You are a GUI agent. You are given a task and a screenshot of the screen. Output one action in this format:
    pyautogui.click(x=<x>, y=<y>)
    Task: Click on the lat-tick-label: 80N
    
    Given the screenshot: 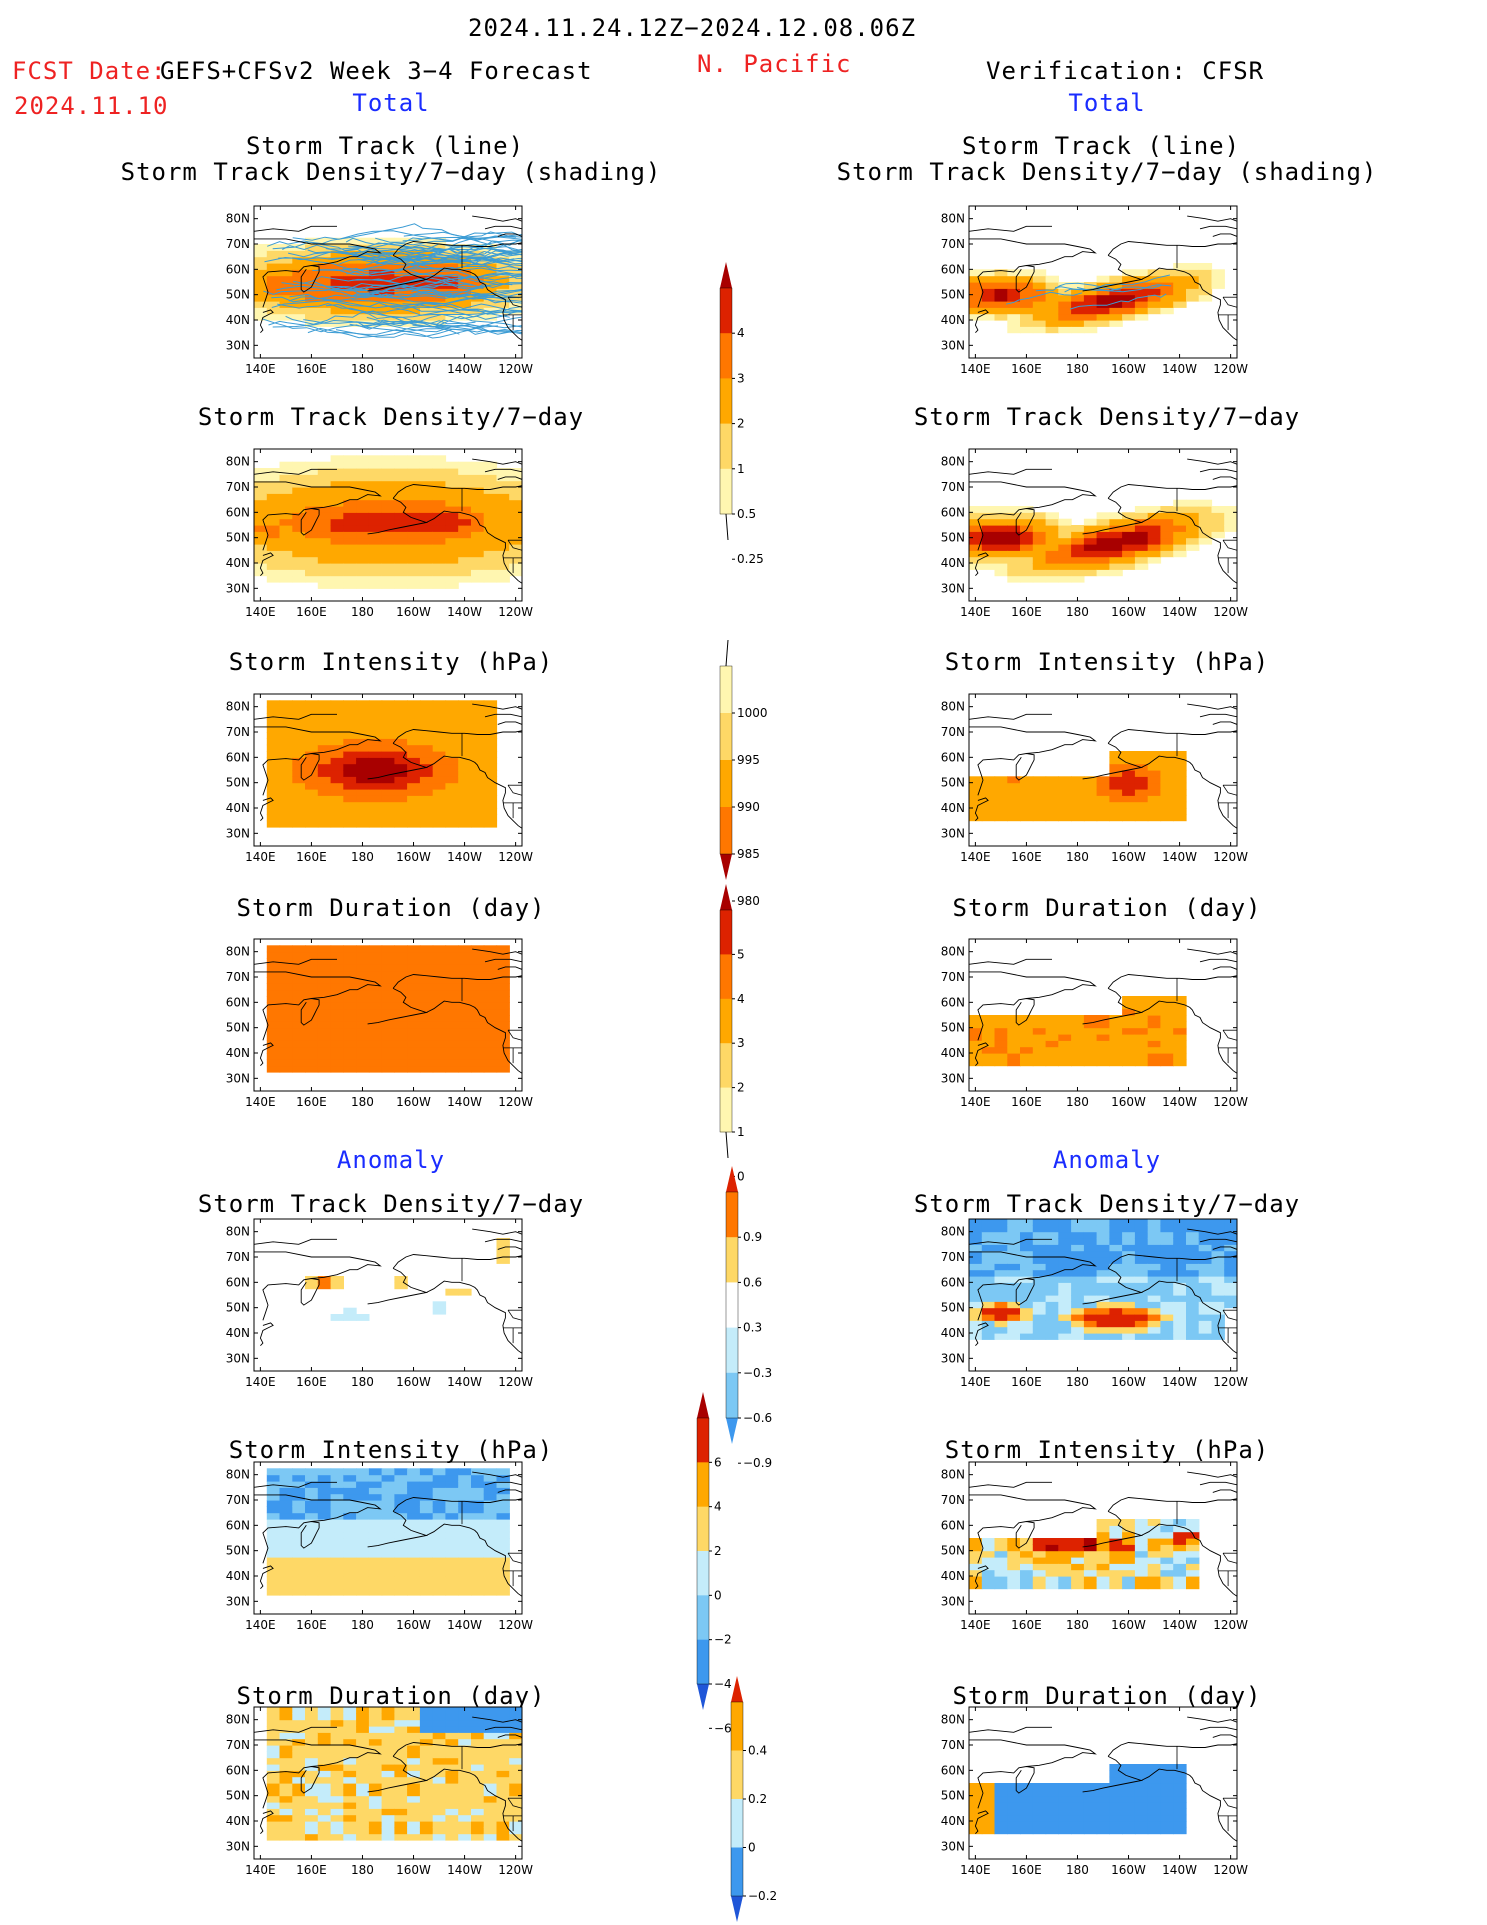 What is the action you would take?
    pyautogui.click(x=238, y=1232)
    